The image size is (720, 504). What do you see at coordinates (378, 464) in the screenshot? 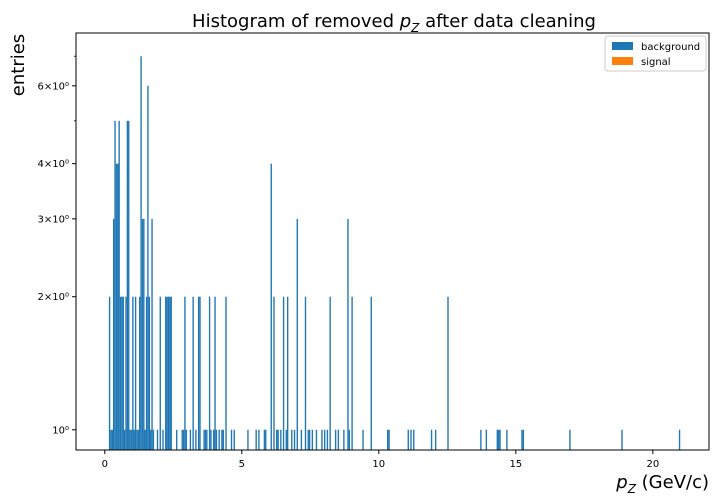
I see `x-tick-label-2: 10` at bounding box center [378, 464].